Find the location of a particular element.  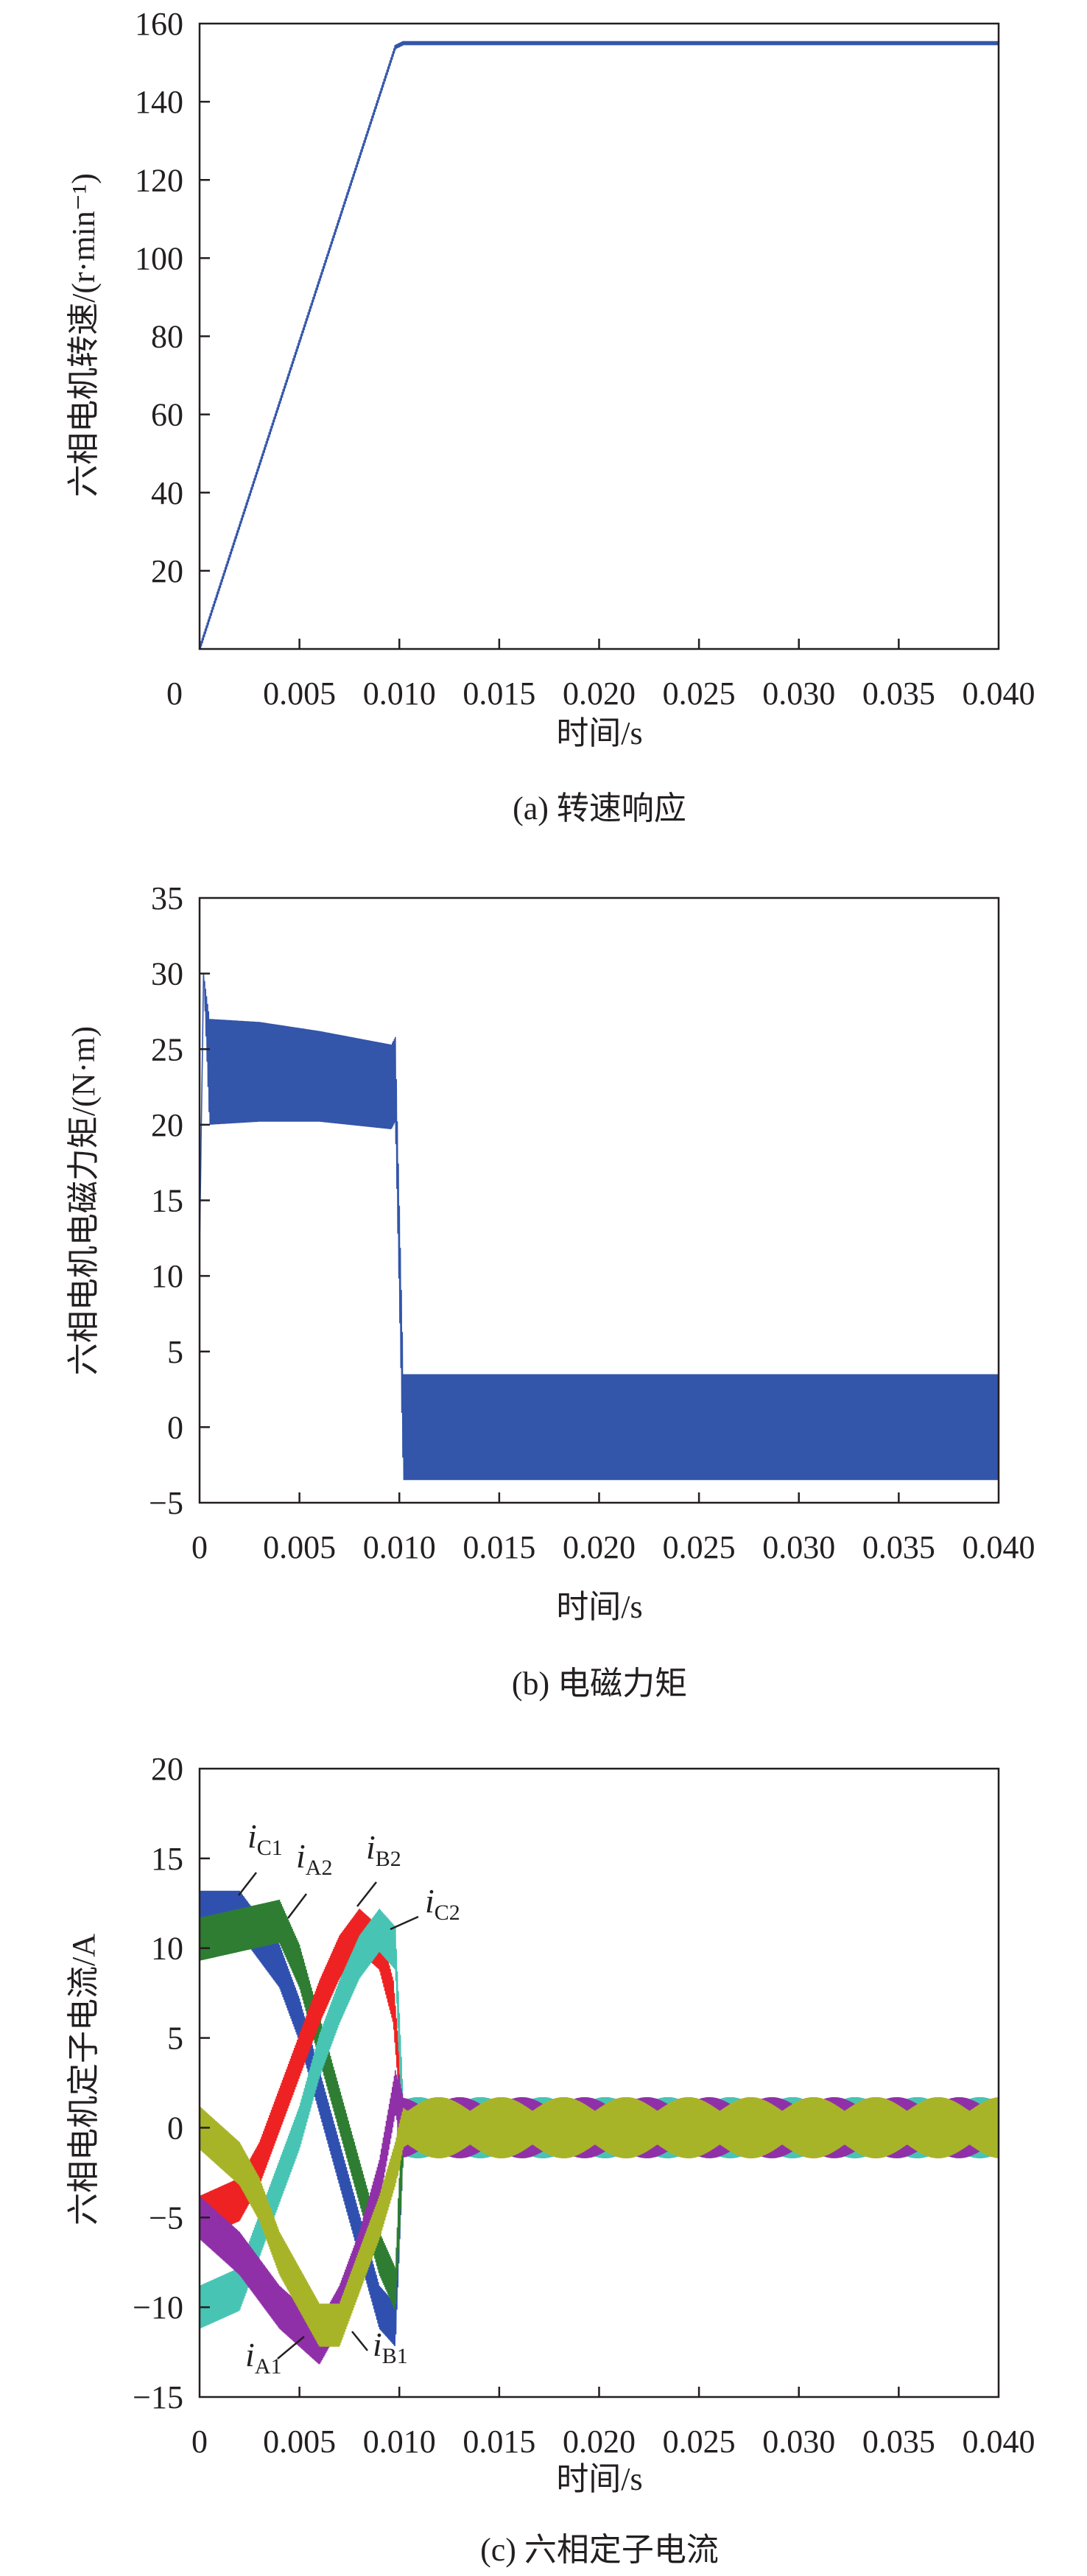

series-line-iB1 is located at coordinates (599, 2221).